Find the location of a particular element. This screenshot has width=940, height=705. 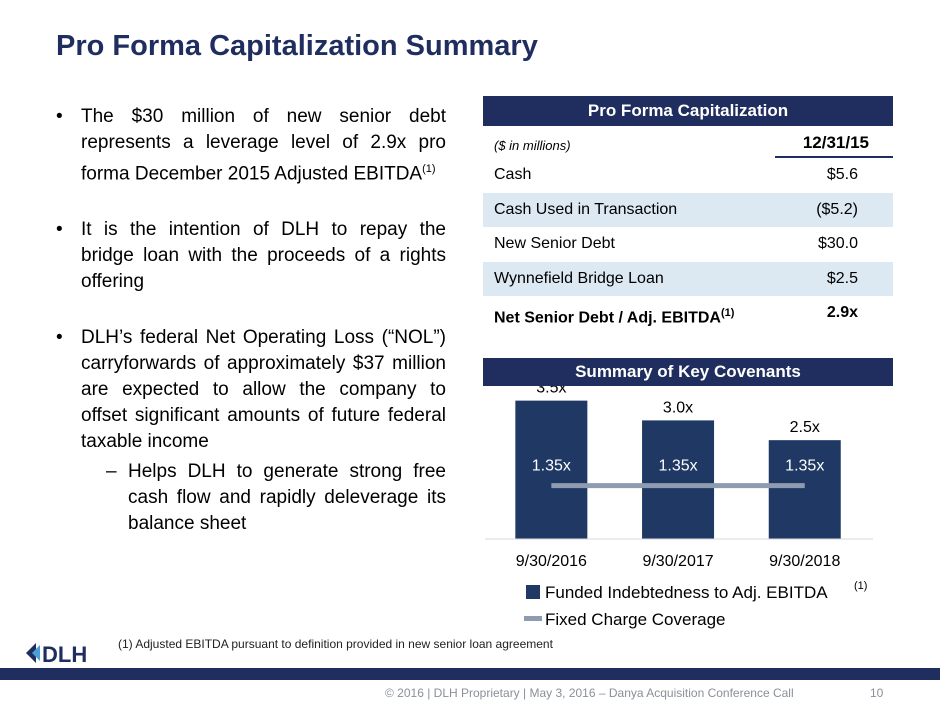

legend-swatch-bar is located at coordinates (533, 592).